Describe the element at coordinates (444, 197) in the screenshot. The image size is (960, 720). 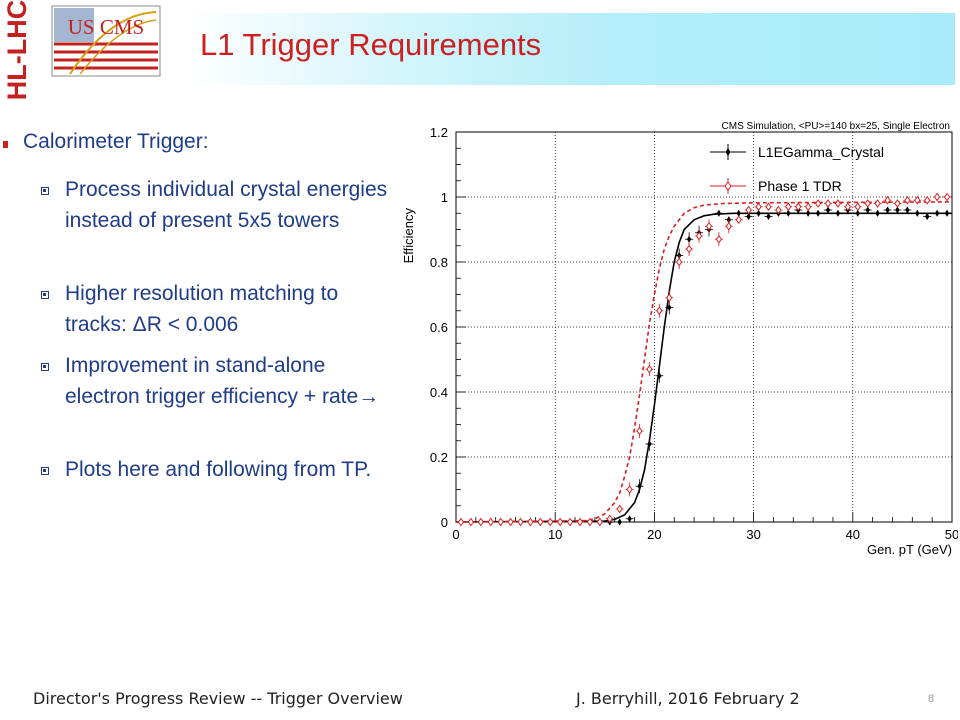
I see `y-tick-label: 1` at that location.